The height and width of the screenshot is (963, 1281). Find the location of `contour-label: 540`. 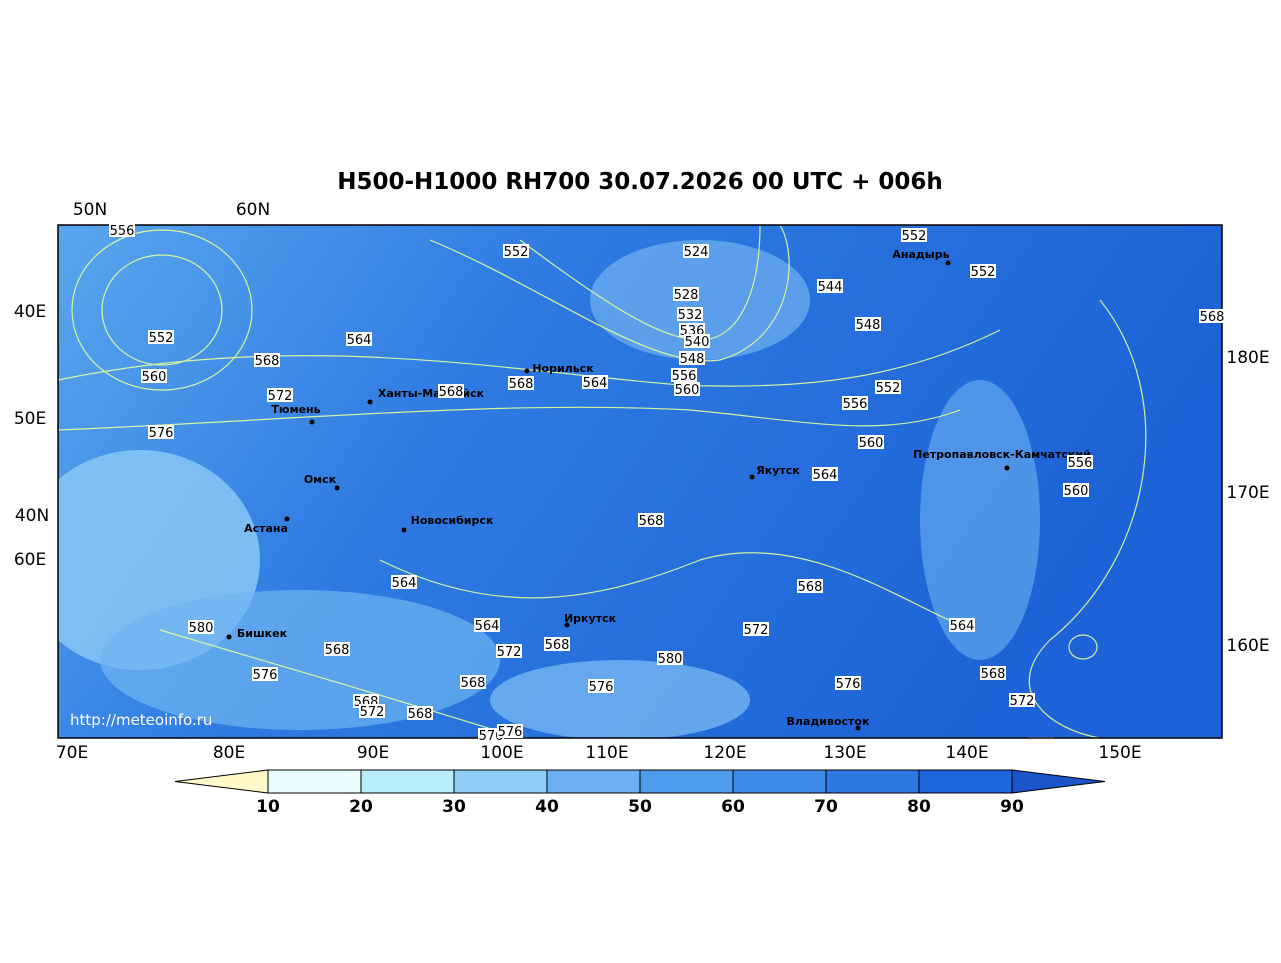

contour-label: 540 is located at coordinates (697, 342).